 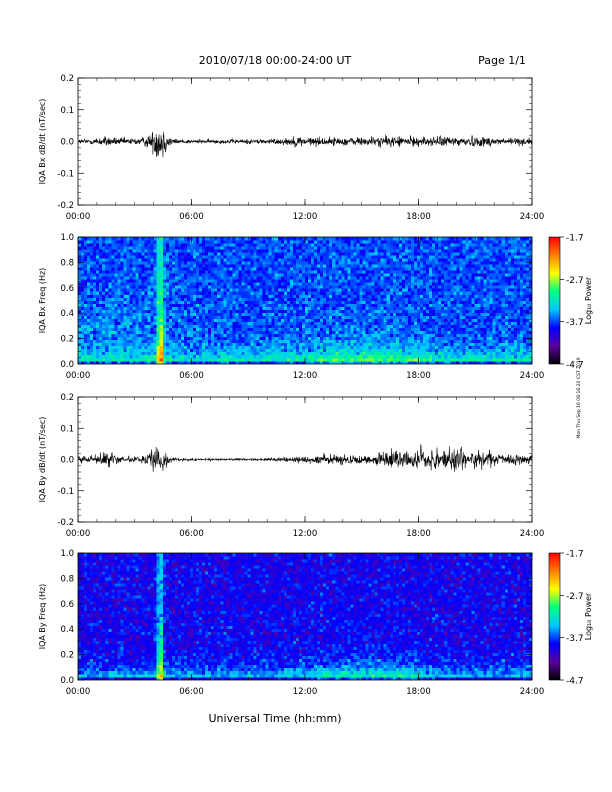 I want to click on page-indicator: Page 1/1, so click(x=502, y=60).